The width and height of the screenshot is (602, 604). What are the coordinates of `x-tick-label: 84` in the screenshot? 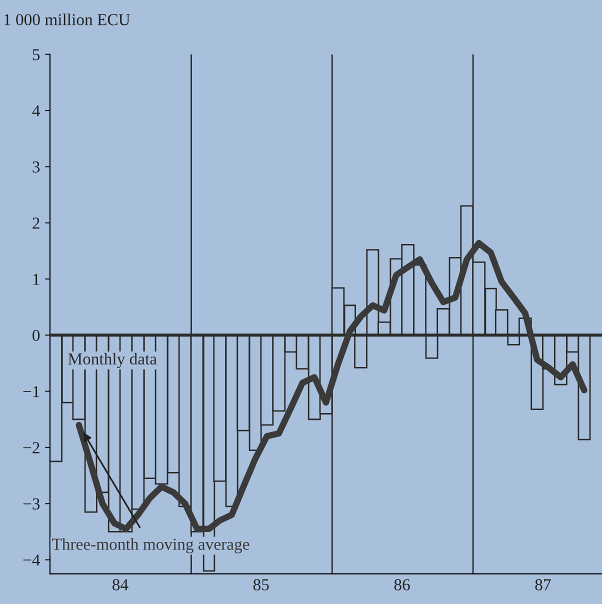 It's located at (120, 584).